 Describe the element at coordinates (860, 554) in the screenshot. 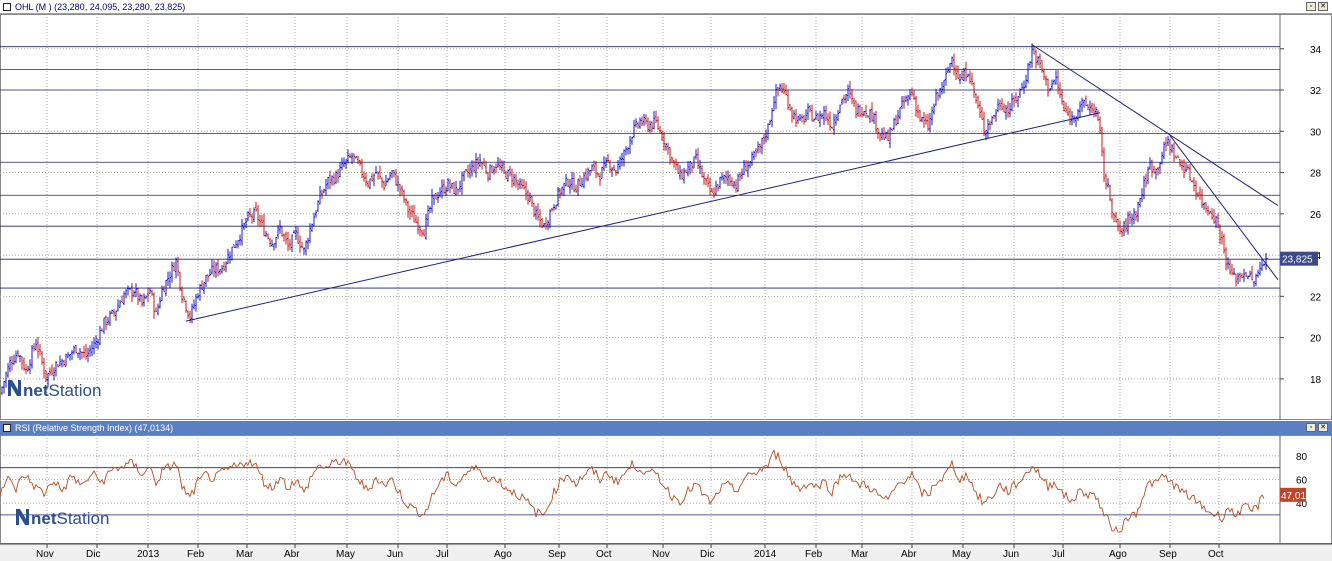

I see `time-tick-label-16: Mar` at that location.